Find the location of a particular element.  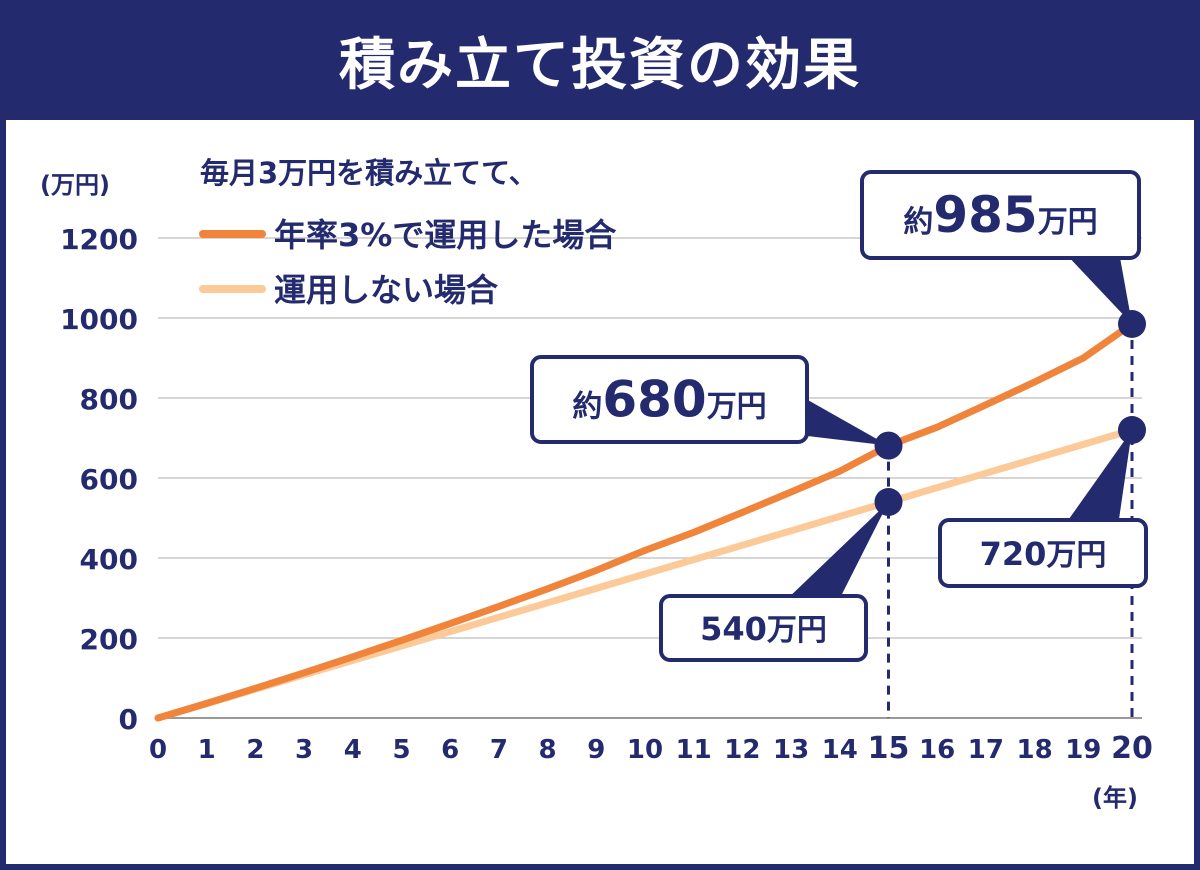

legend-label: 年率3%で運用した場合 is located at coordinates (445, 235).